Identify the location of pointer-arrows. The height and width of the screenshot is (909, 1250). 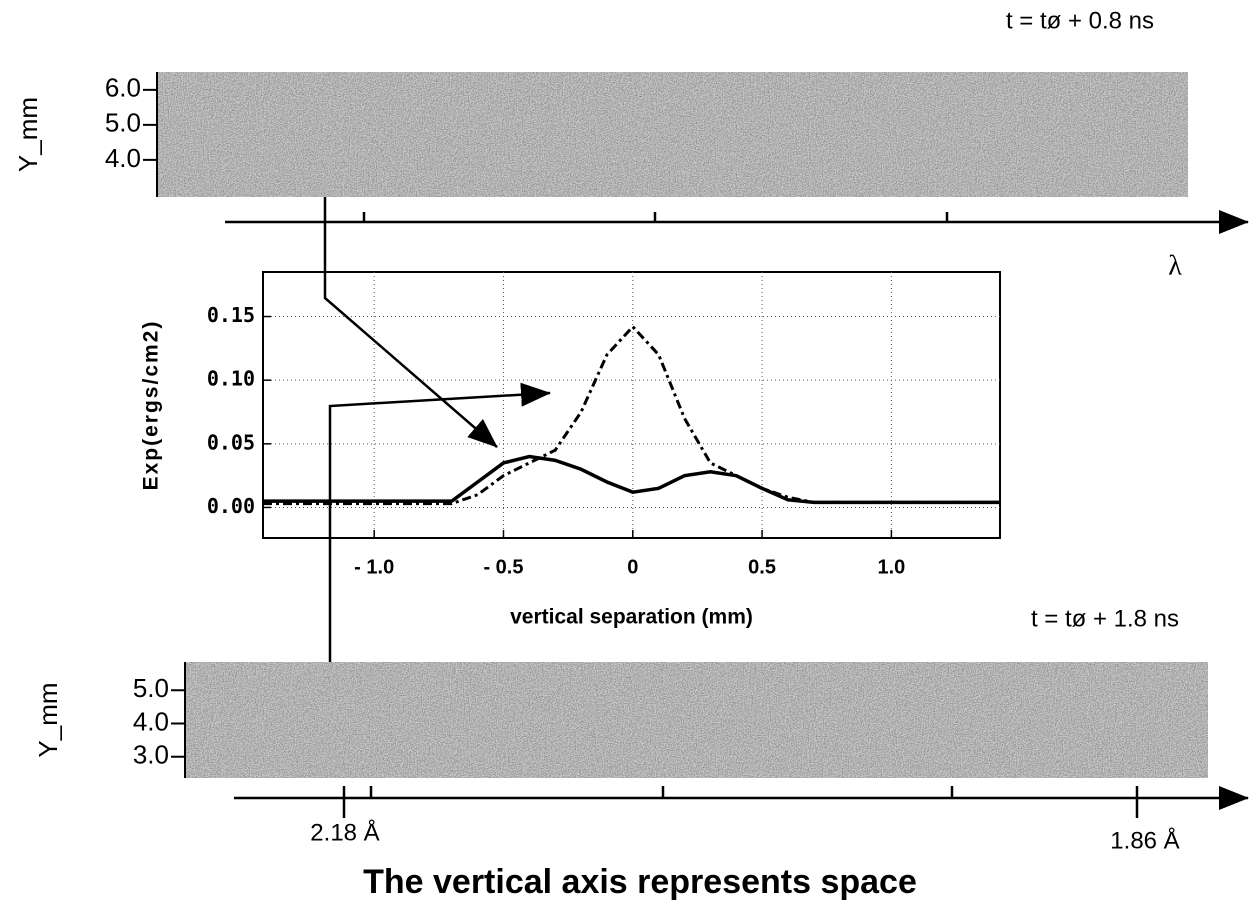
(437, 429).